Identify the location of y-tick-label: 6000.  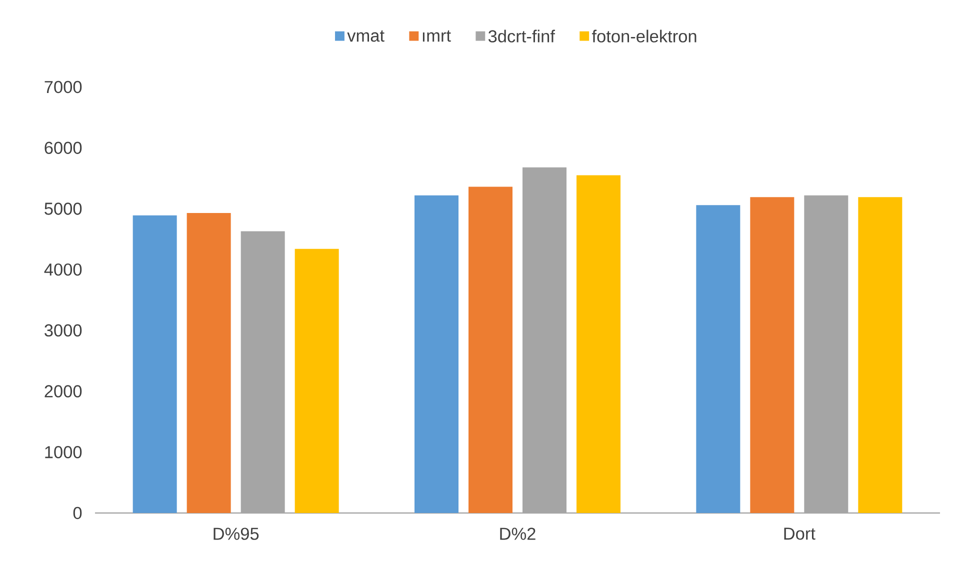
(63, 148).